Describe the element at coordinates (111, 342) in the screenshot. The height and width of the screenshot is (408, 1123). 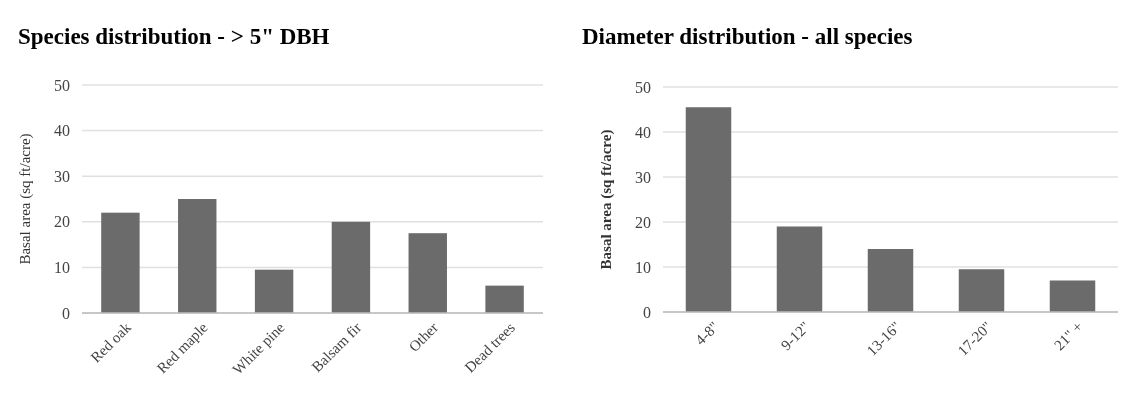
I see `x-tick-label: Red oak` at that location.